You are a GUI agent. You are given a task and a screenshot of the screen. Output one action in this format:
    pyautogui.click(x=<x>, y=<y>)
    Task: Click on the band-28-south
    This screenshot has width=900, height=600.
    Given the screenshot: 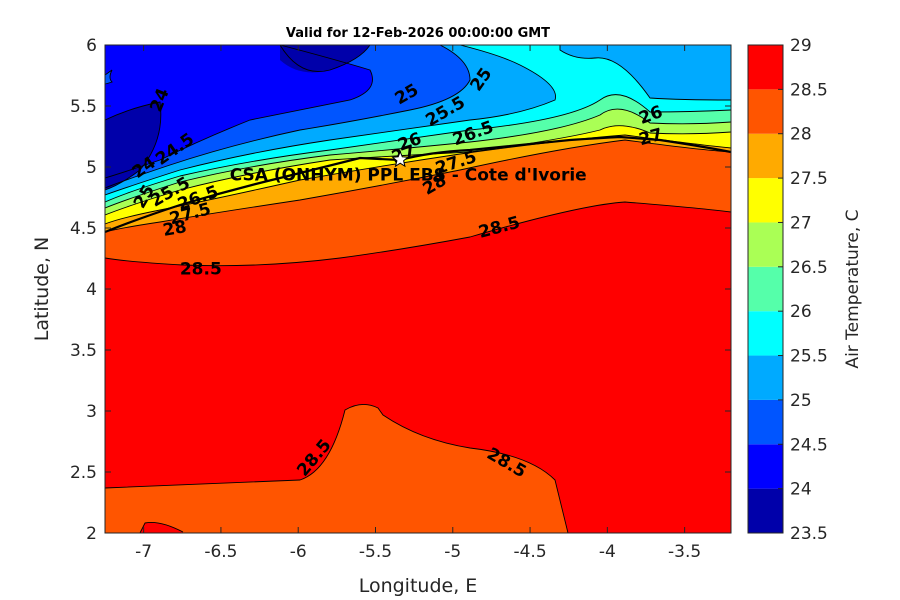 What is the action you would take?
    pyautogui.click(x=336, y=468)
    